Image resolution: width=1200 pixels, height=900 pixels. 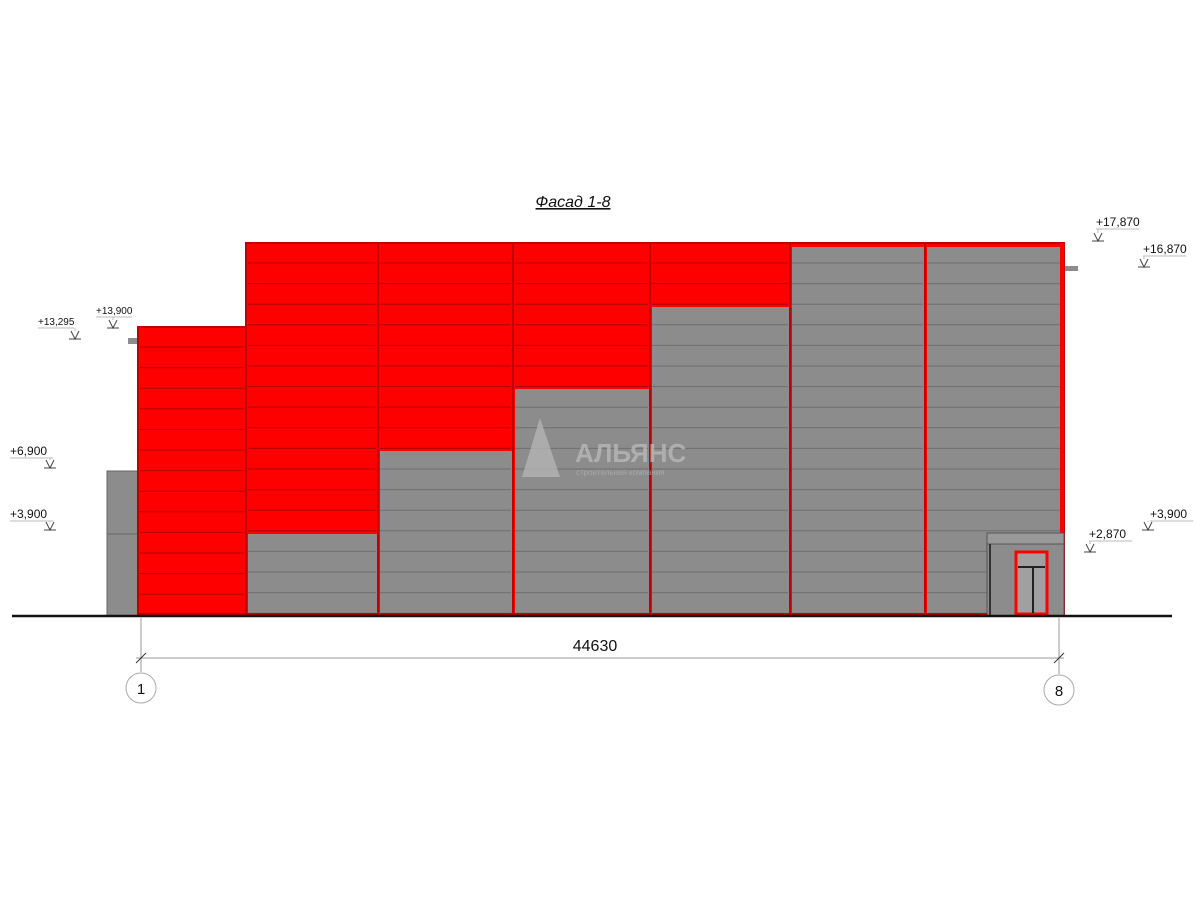 I want to click on watermark-subtitle: строительная компания, so click(x=620, y=472).